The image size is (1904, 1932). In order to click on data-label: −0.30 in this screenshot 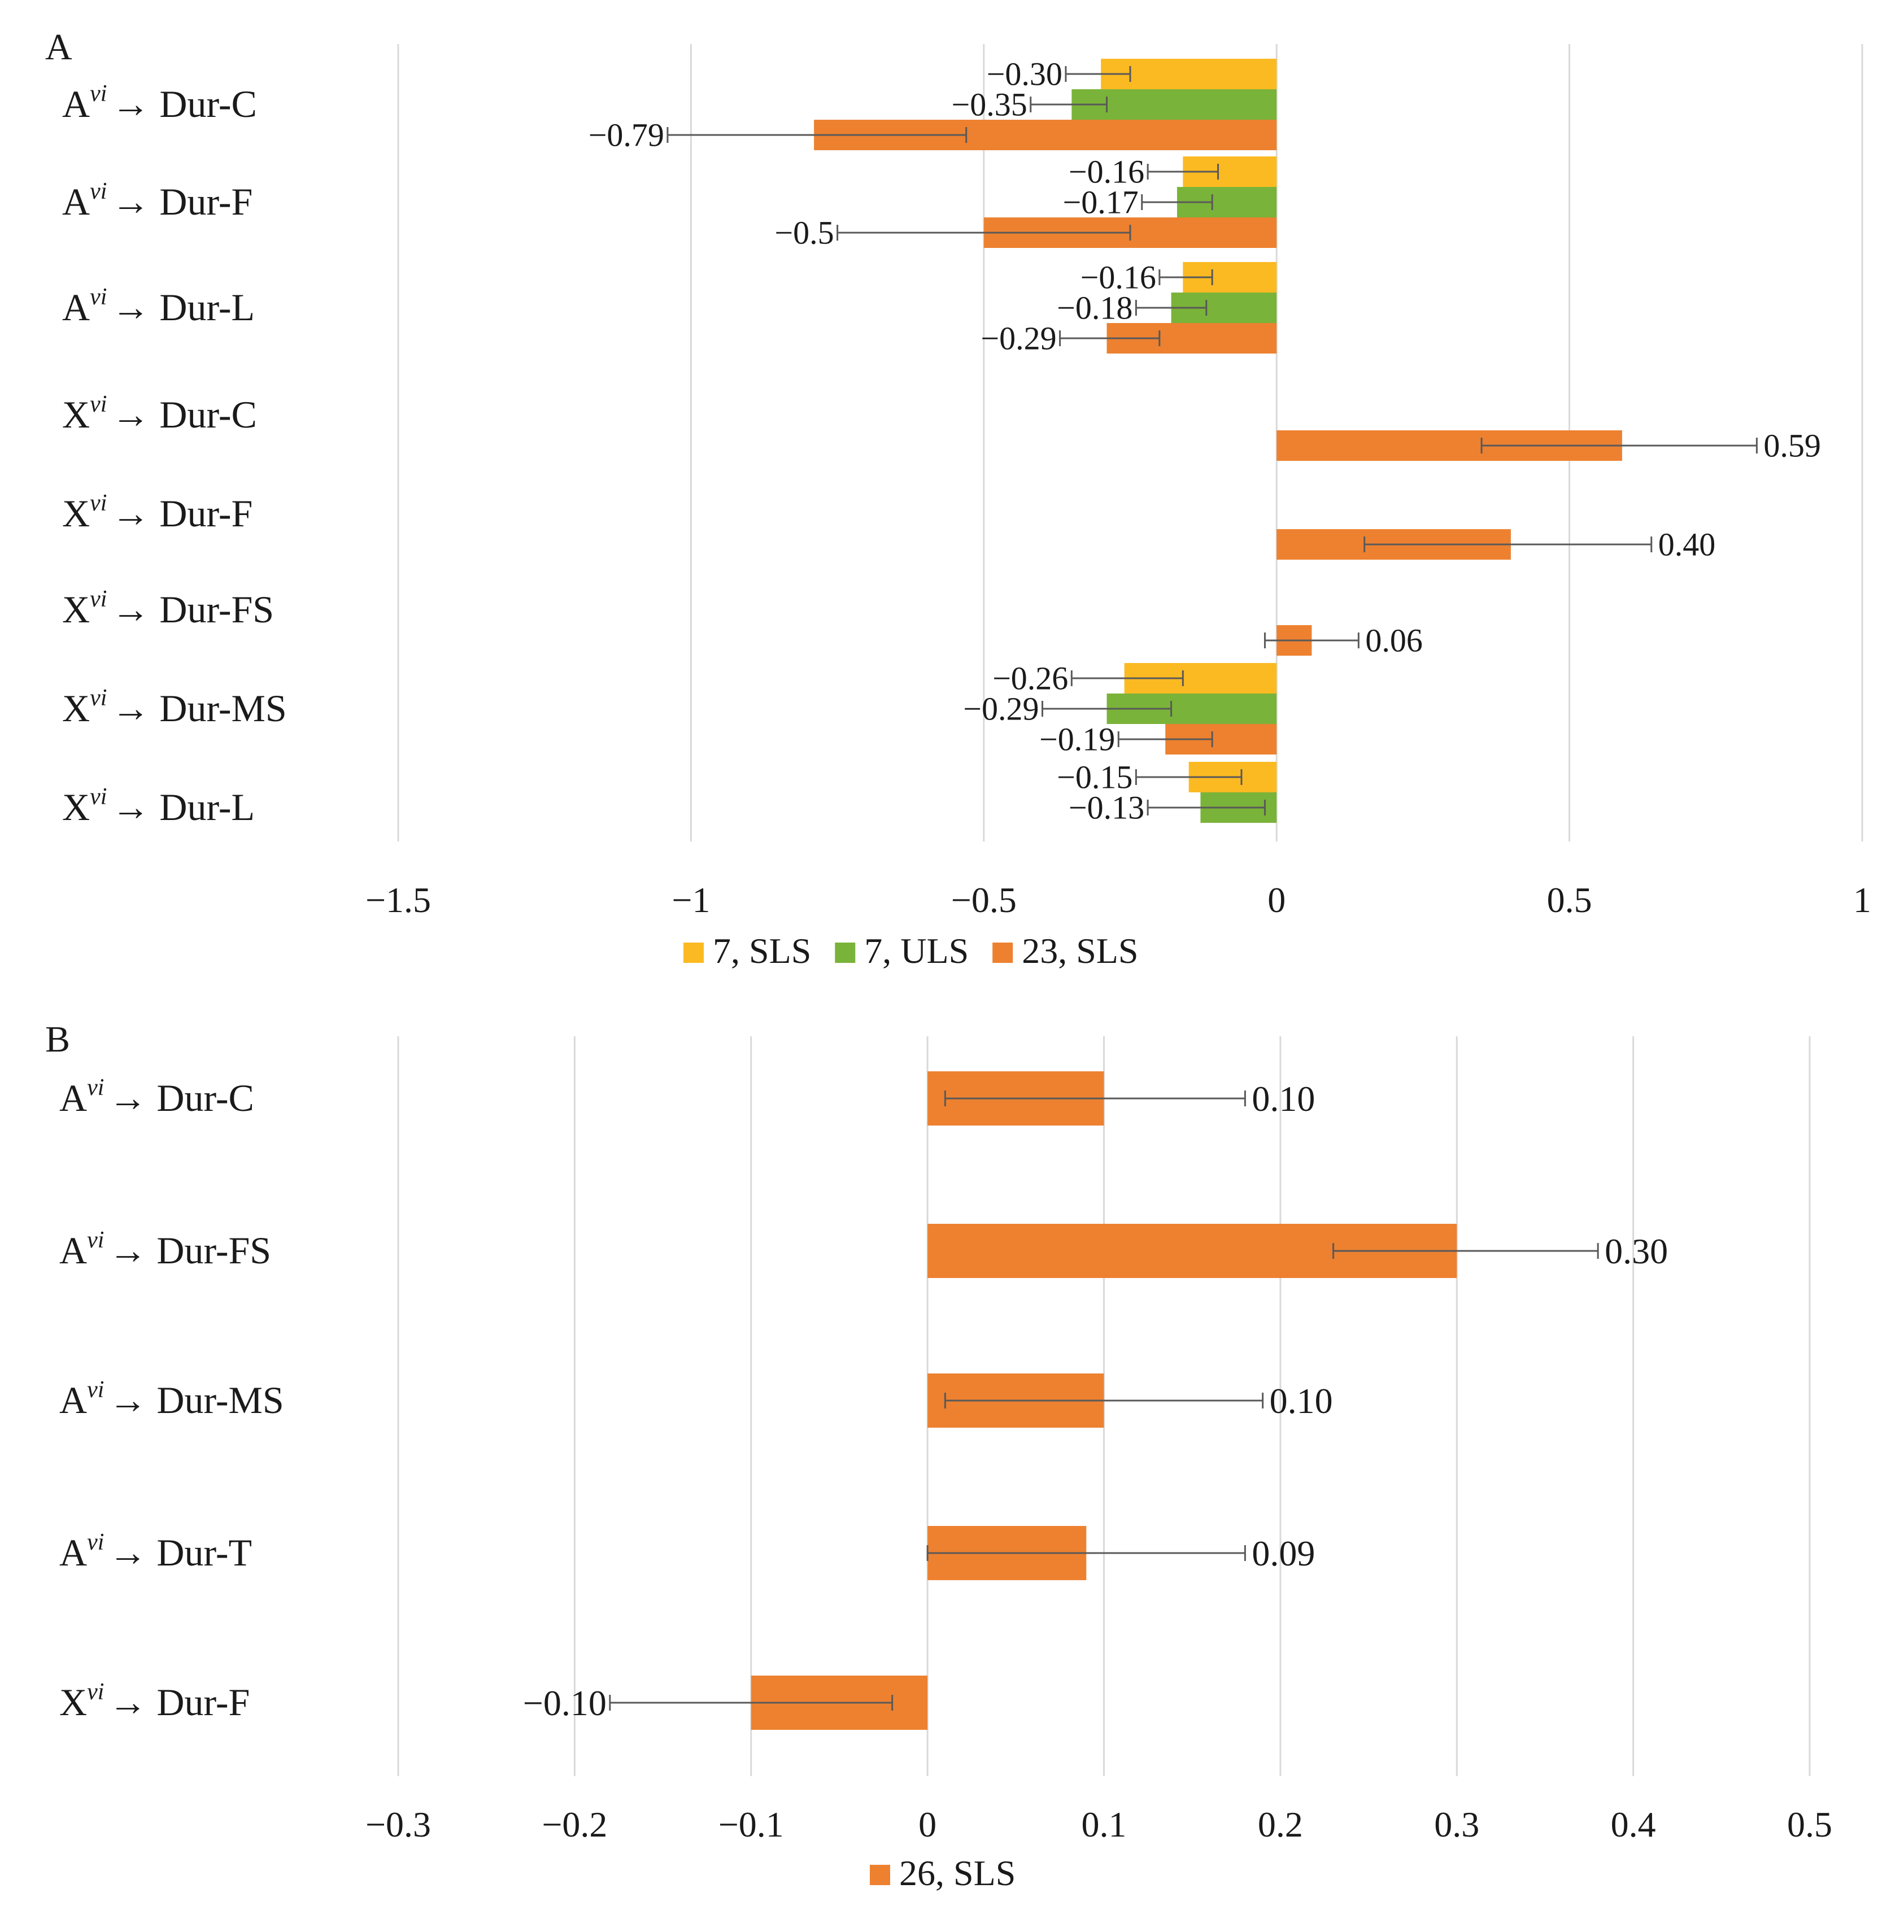, I will do `click(1024, 74)`.